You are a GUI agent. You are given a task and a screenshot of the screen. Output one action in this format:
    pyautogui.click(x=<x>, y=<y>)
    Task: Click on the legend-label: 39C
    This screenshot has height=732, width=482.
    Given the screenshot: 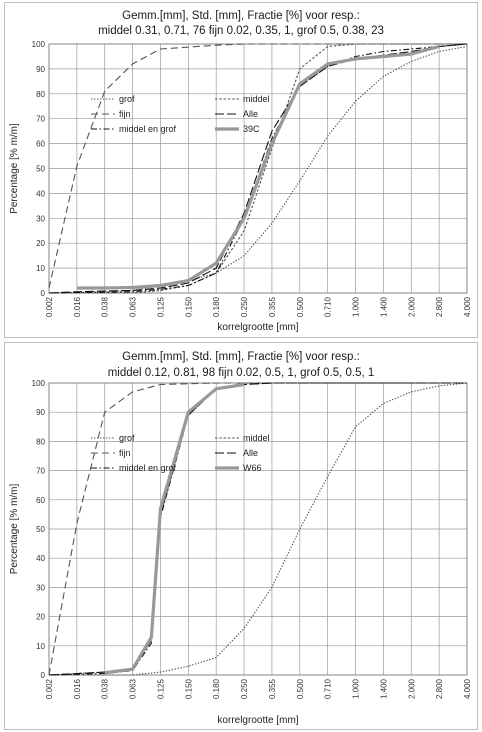 What is the action you would take?
    pyautogui.click(x=251, y=129)
    